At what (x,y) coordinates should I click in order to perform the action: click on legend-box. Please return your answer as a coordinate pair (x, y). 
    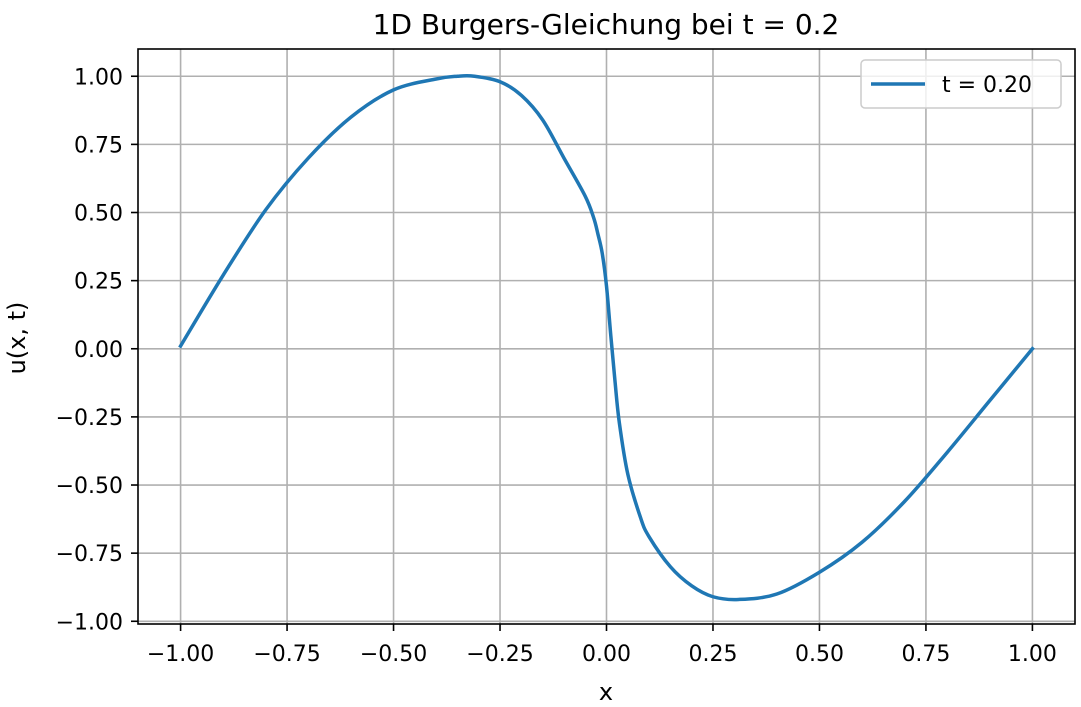
    Looking at the image, I should click on (961, 84).